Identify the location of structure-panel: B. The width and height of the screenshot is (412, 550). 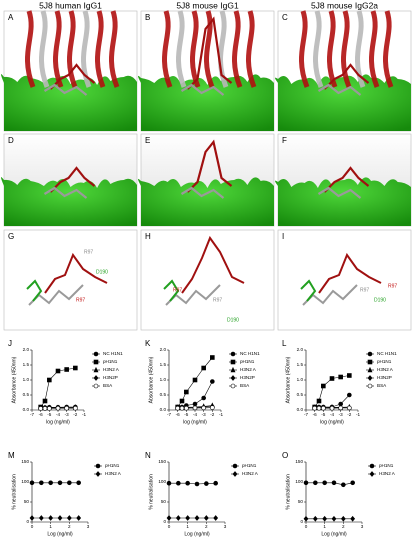
(206, 71).